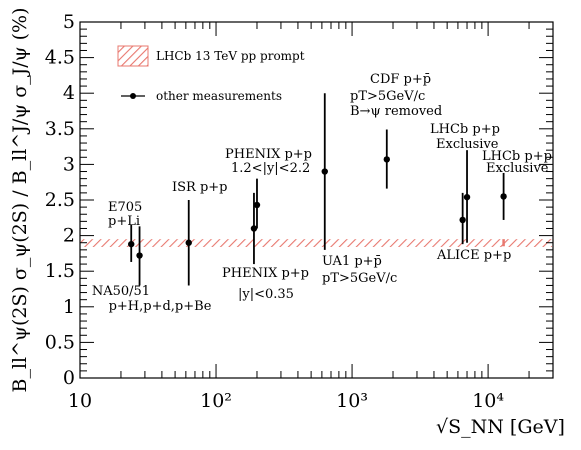 The image size is (581, 450). I want to click on annotation-alice: ALICE p+p, so click(473, 255).